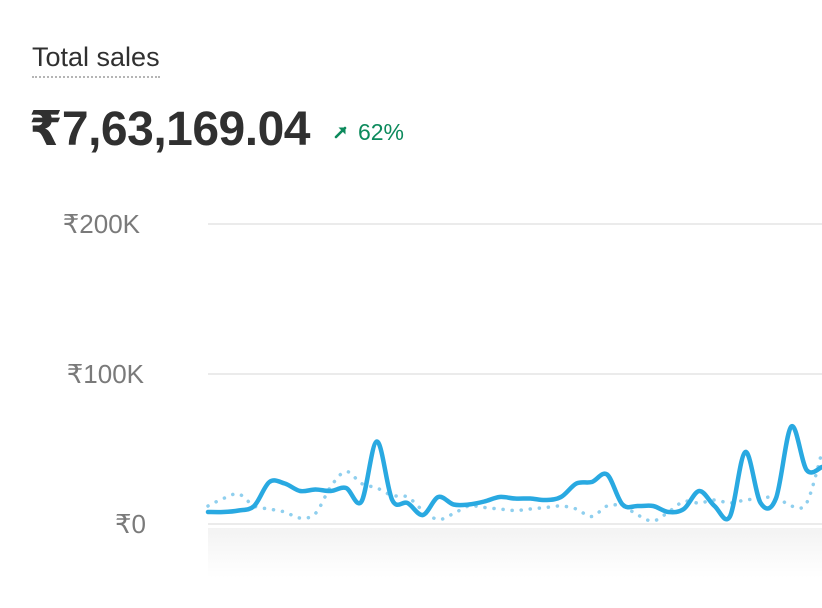 This screenshot has height=608, width=822. I want to click on total-sales-value: ₹7,63,169.04, so click(169, 129).